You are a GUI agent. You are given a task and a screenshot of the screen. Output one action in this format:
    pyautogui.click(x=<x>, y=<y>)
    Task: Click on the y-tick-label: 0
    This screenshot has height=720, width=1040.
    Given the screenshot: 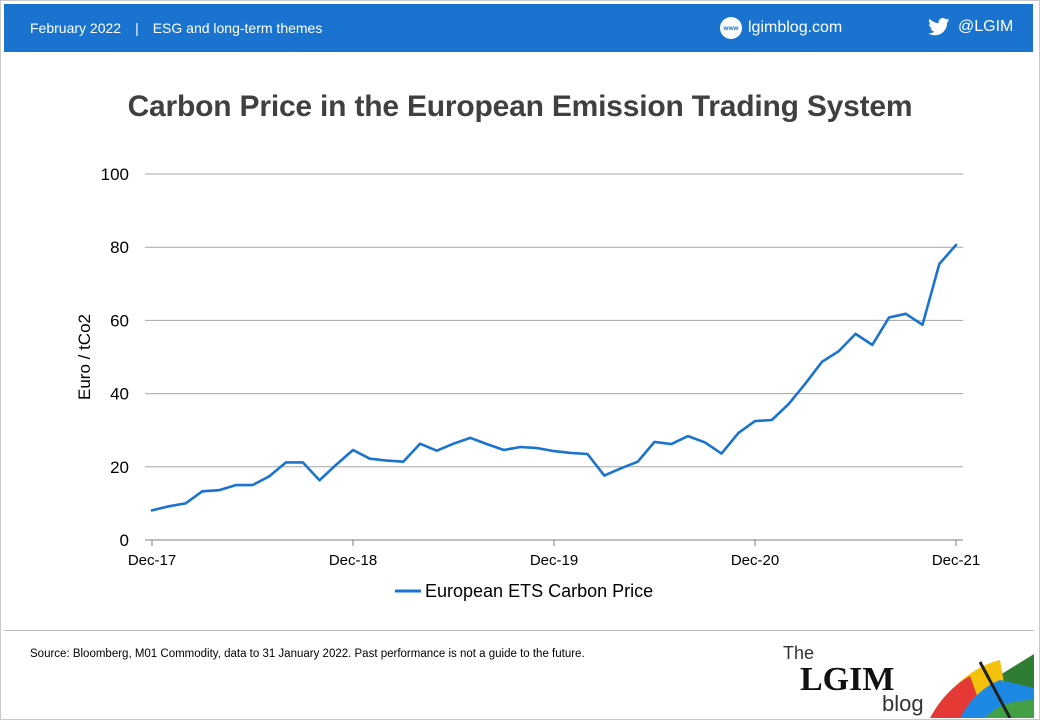 What is the action you would take?
    pyautogui.click(x=124, y=540)
    